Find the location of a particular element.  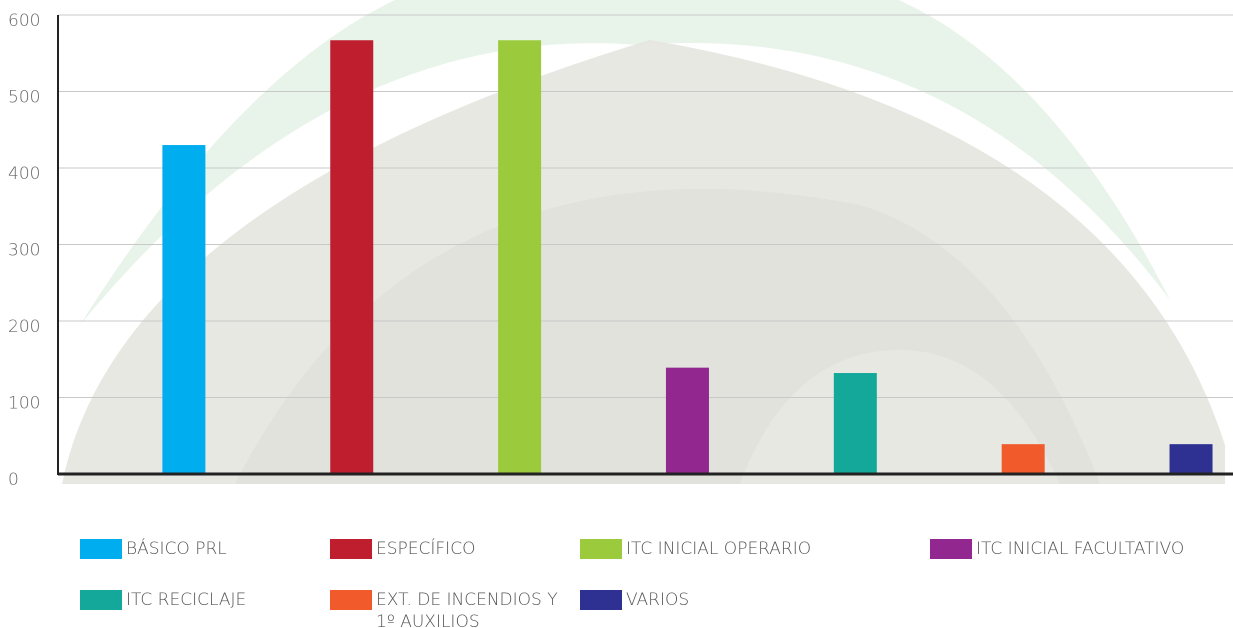

y-tick-label: 0 is located at coordinates (13, 480).